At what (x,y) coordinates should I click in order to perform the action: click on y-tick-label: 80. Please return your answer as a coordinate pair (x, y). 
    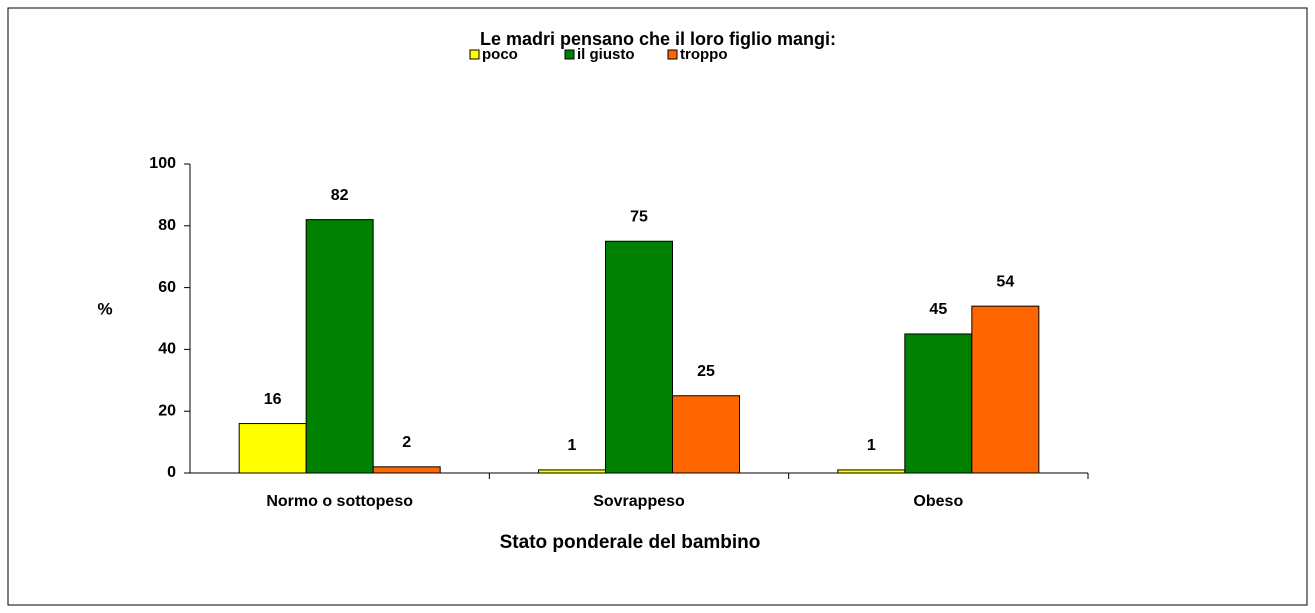
    Looking at the image, I should click on (167, 225).